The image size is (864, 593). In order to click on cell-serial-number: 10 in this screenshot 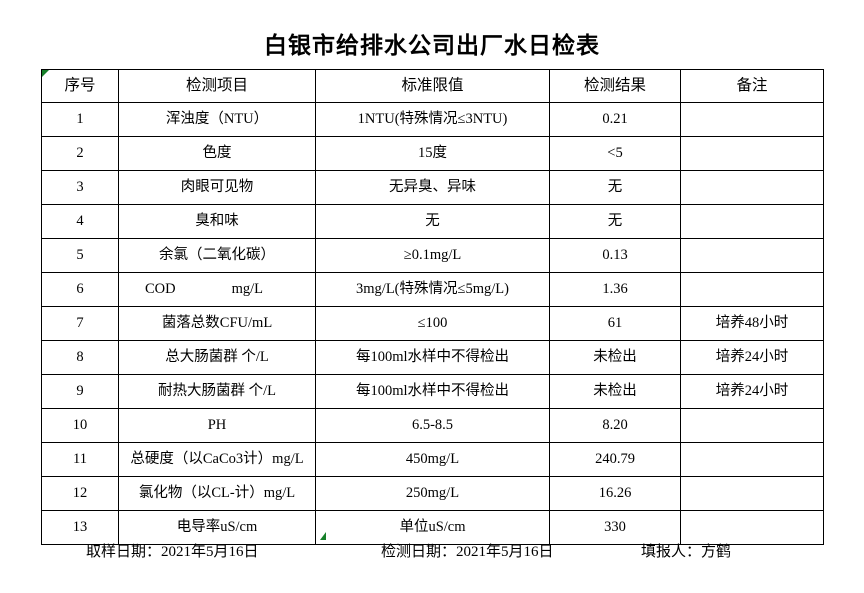, I will do `click(80, 425)`.